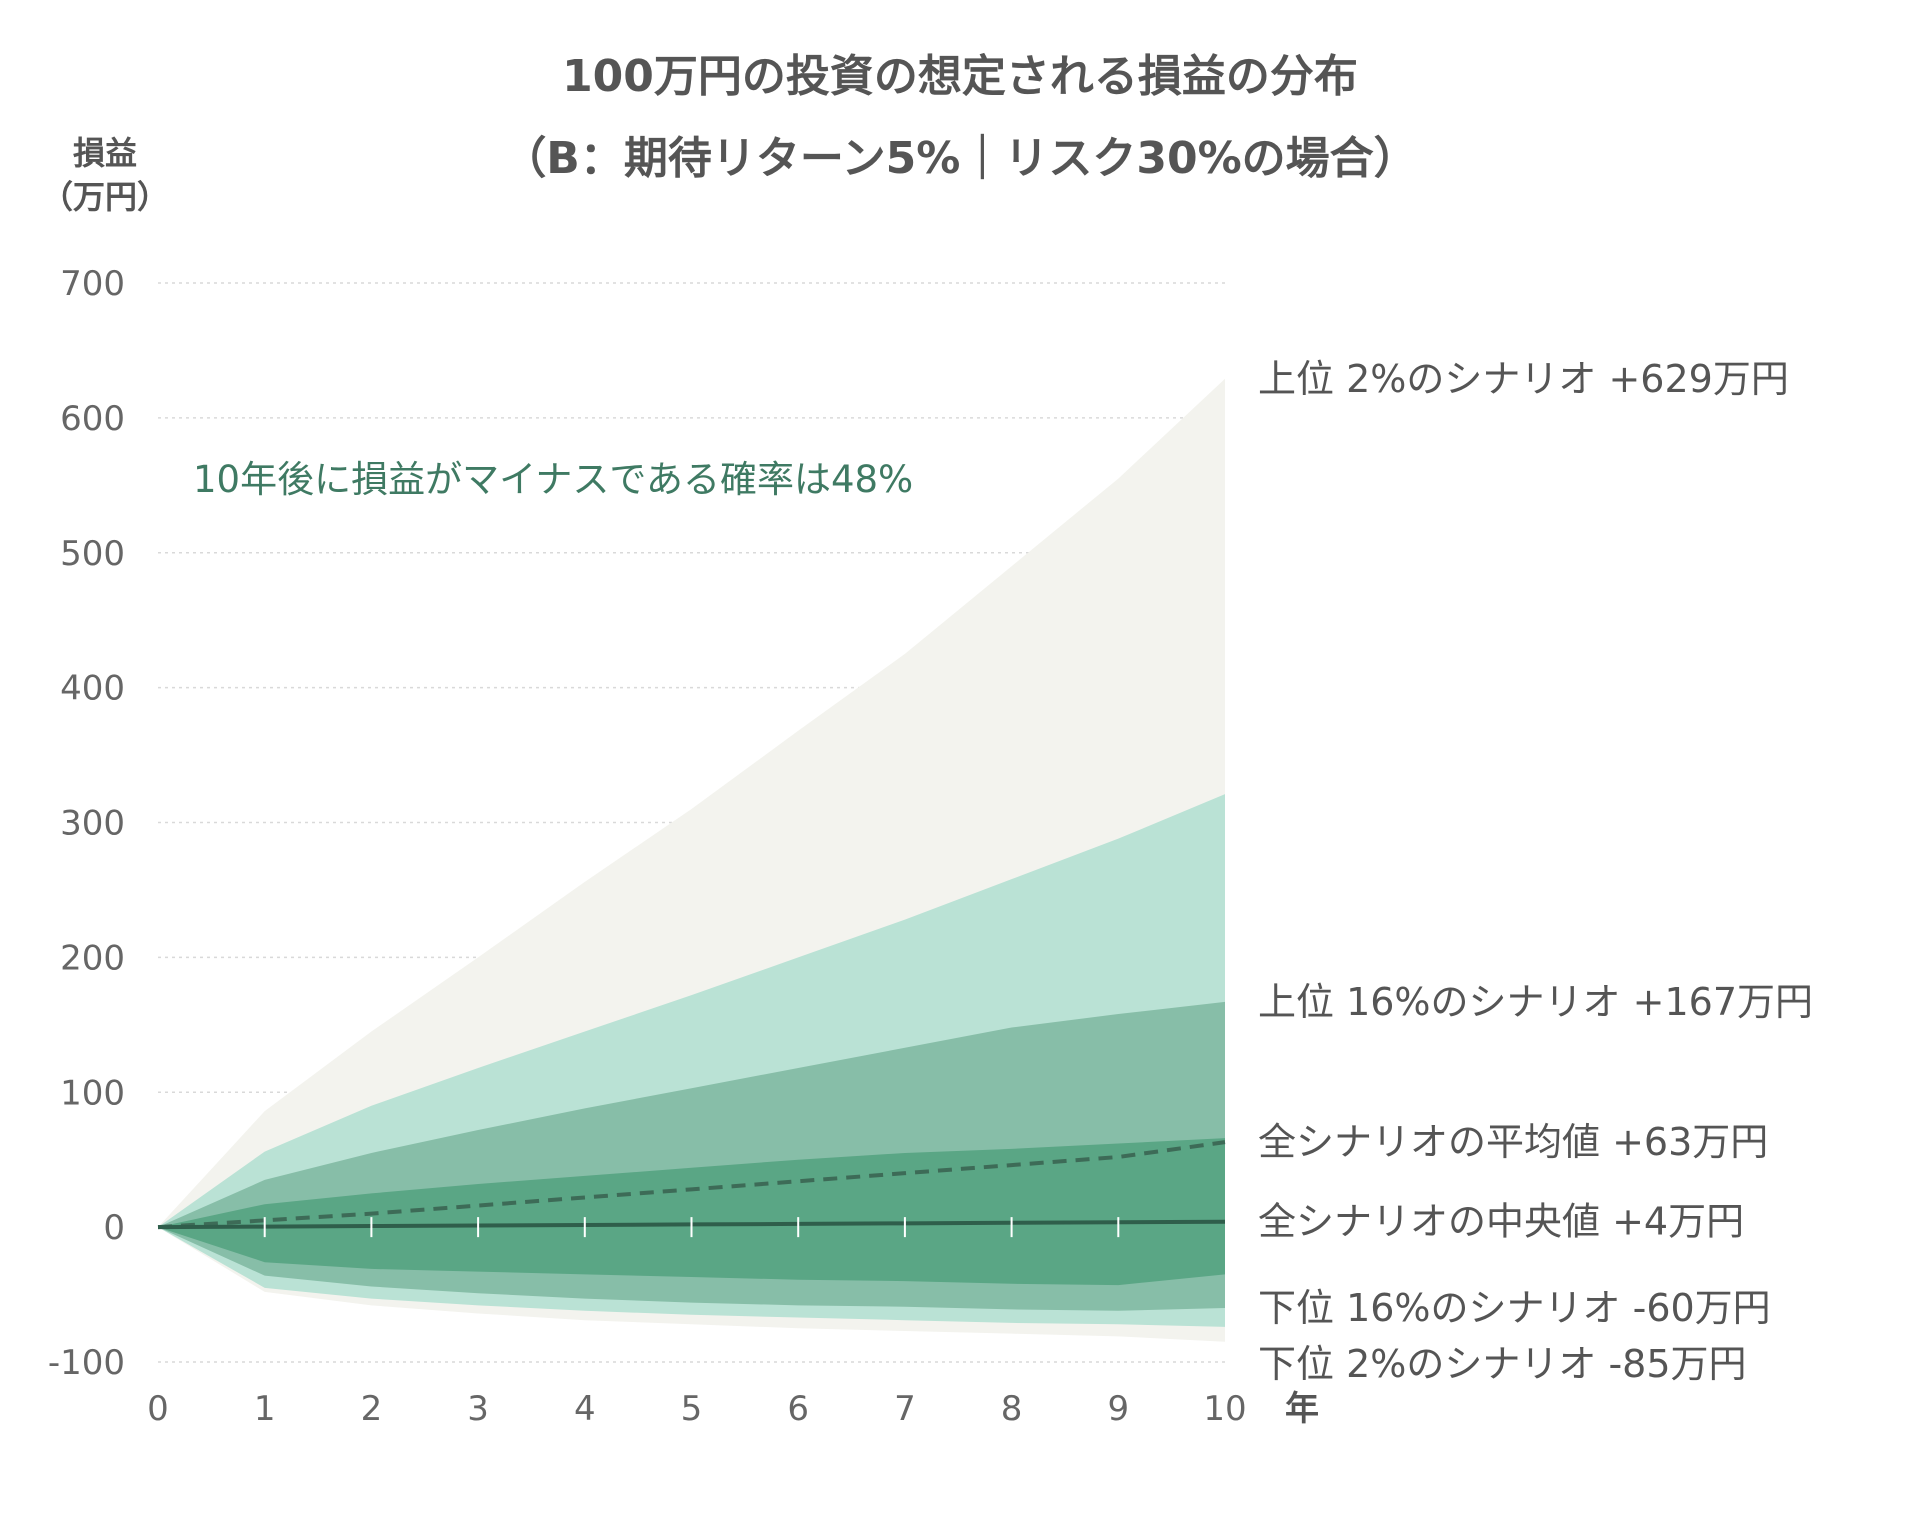 The width and height of the screenshot is (1920, 1524). I want to click on y-tick-label: 600, so click(92, 419).